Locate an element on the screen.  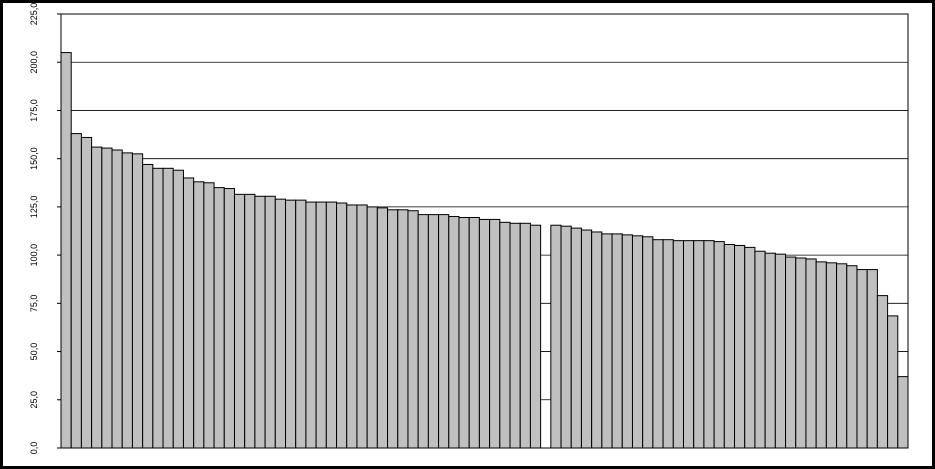
y-tick-label: 25,0 is located at coordinates (34, 400).